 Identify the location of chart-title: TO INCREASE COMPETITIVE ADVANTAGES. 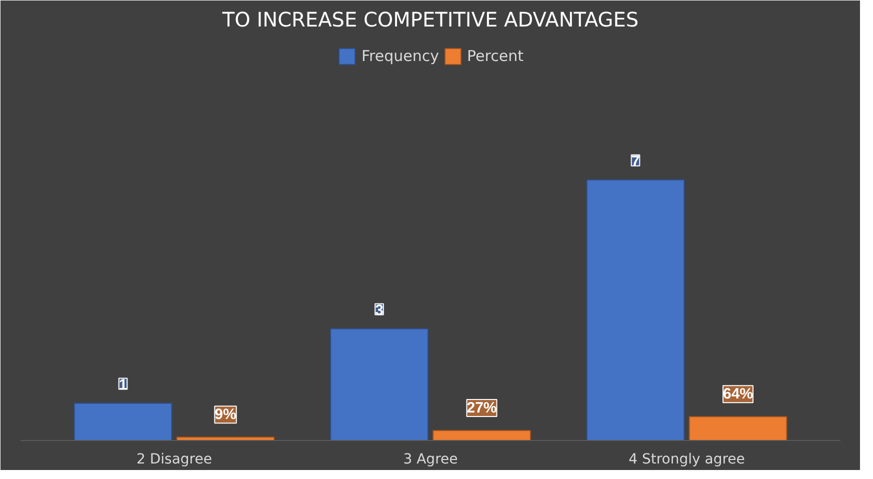
(430, 20).